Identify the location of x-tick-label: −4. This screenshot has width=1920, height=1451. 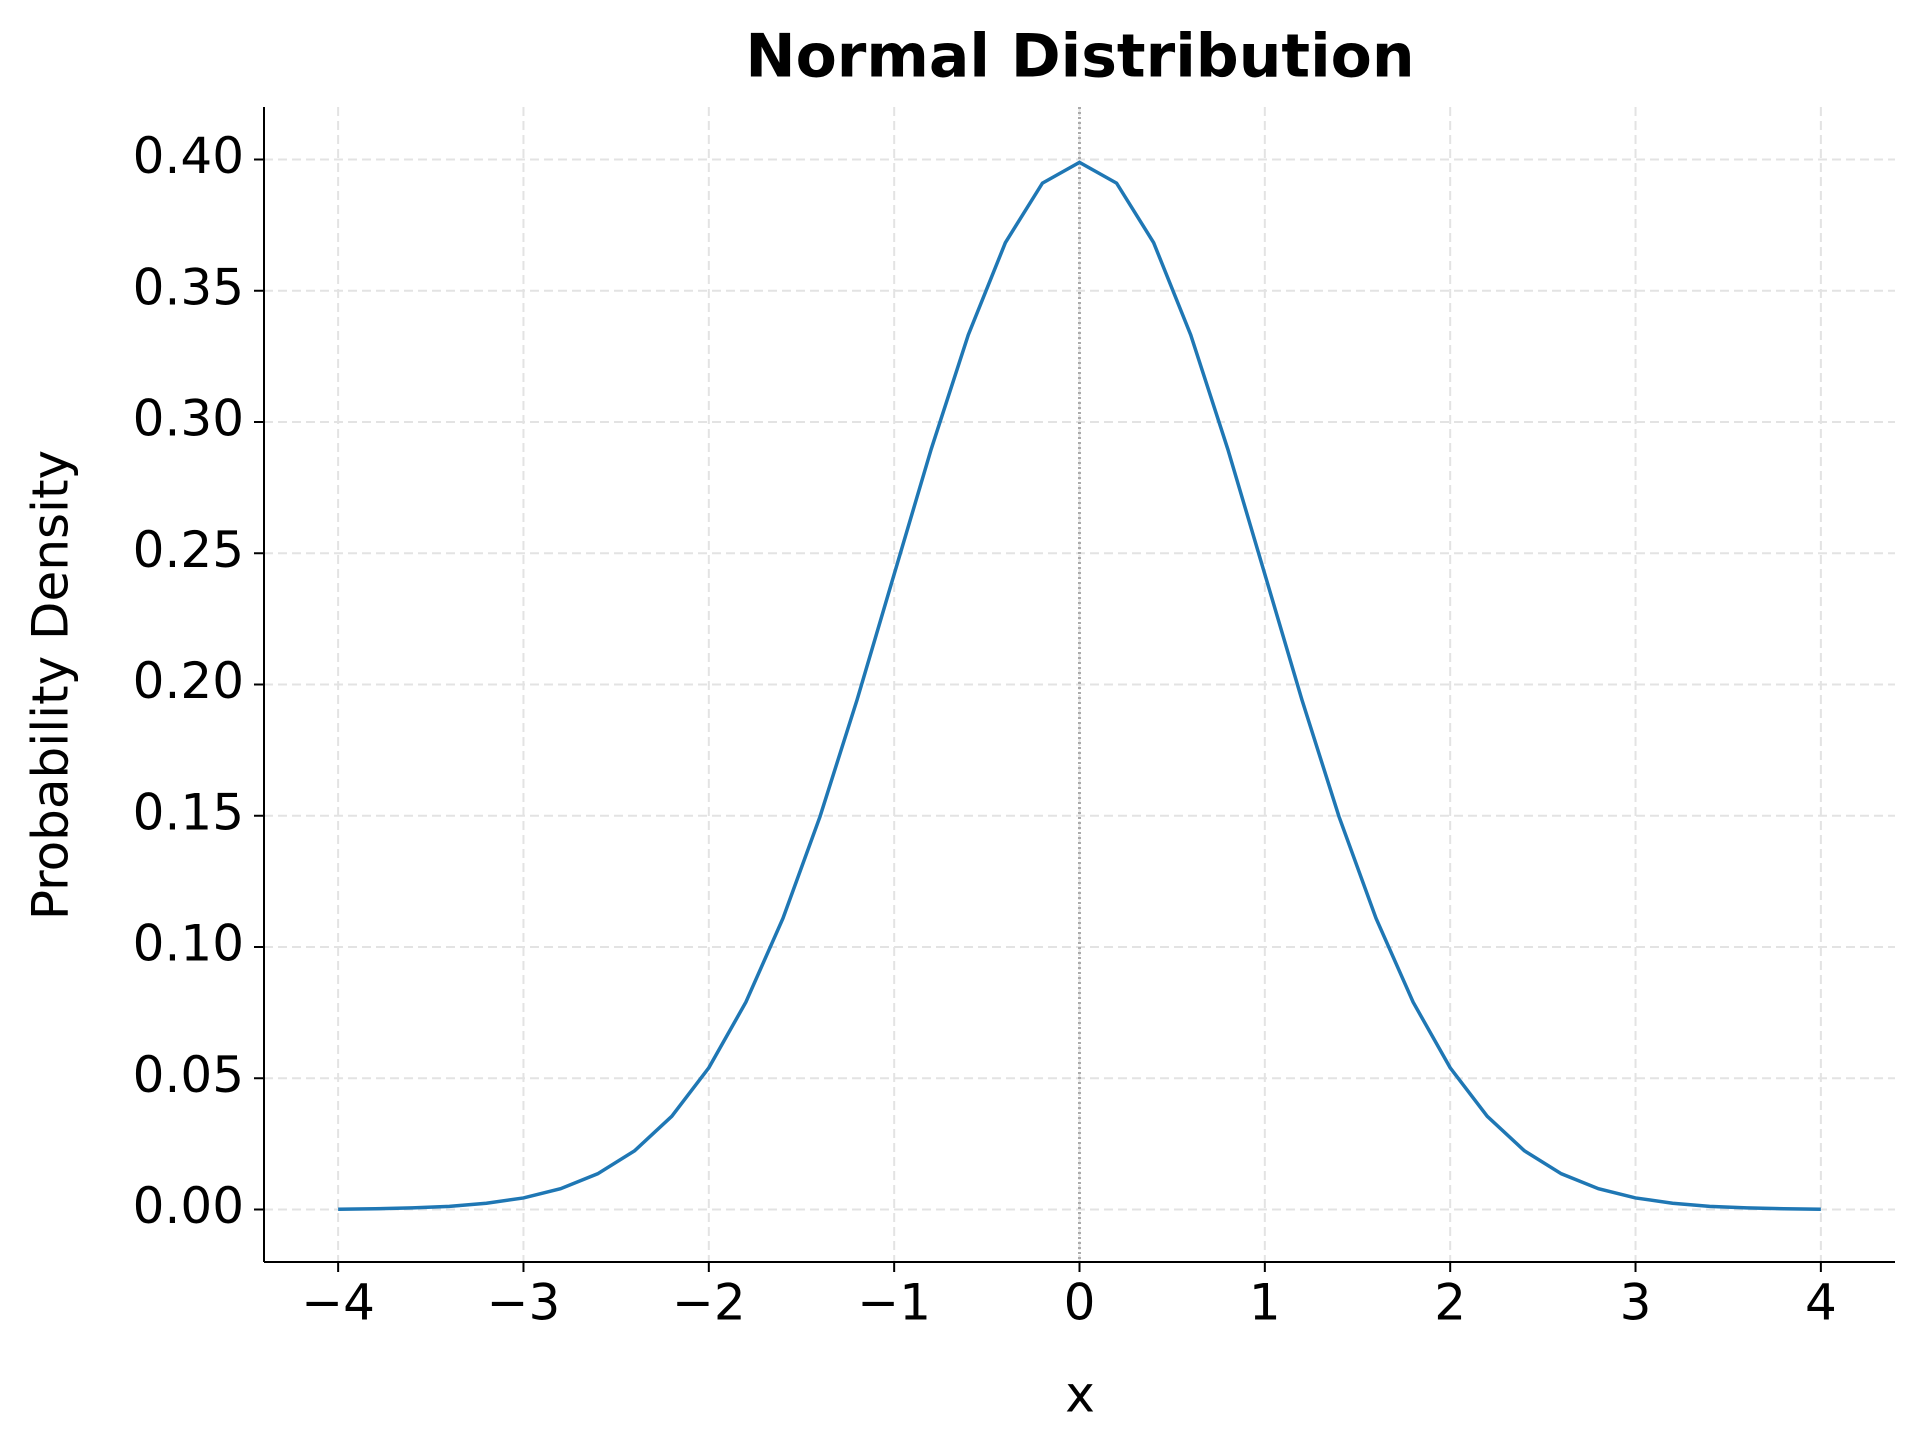
(338, 1303).